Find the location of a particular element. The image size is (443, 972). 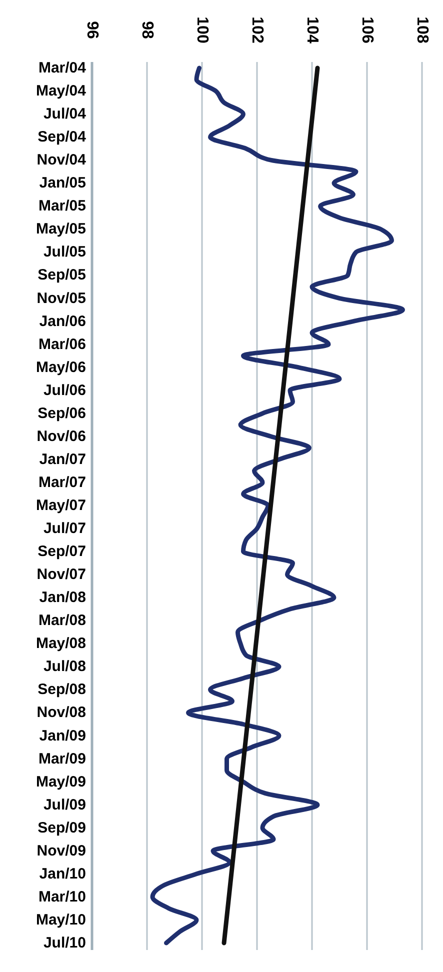

y-tick-label: Sep/04 is located at coordinates (62, 137).